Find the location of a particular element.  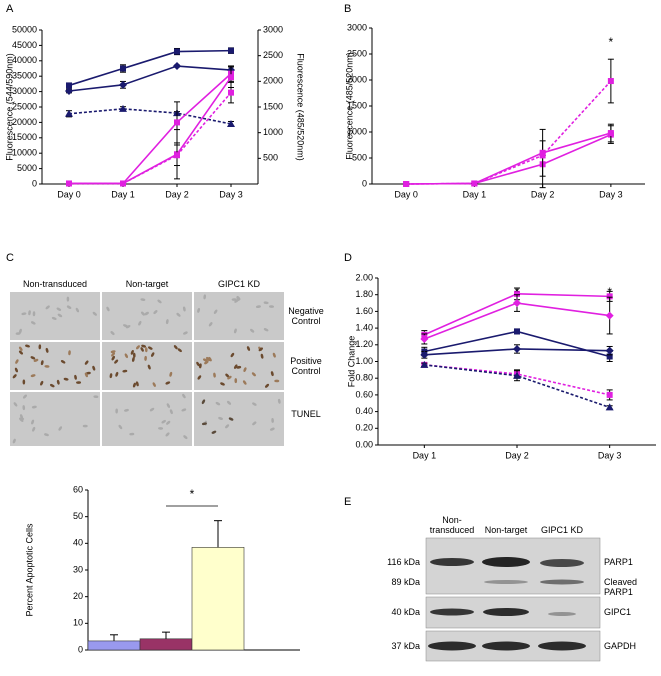

panel-letter: A is located at coordinates (10, 9).